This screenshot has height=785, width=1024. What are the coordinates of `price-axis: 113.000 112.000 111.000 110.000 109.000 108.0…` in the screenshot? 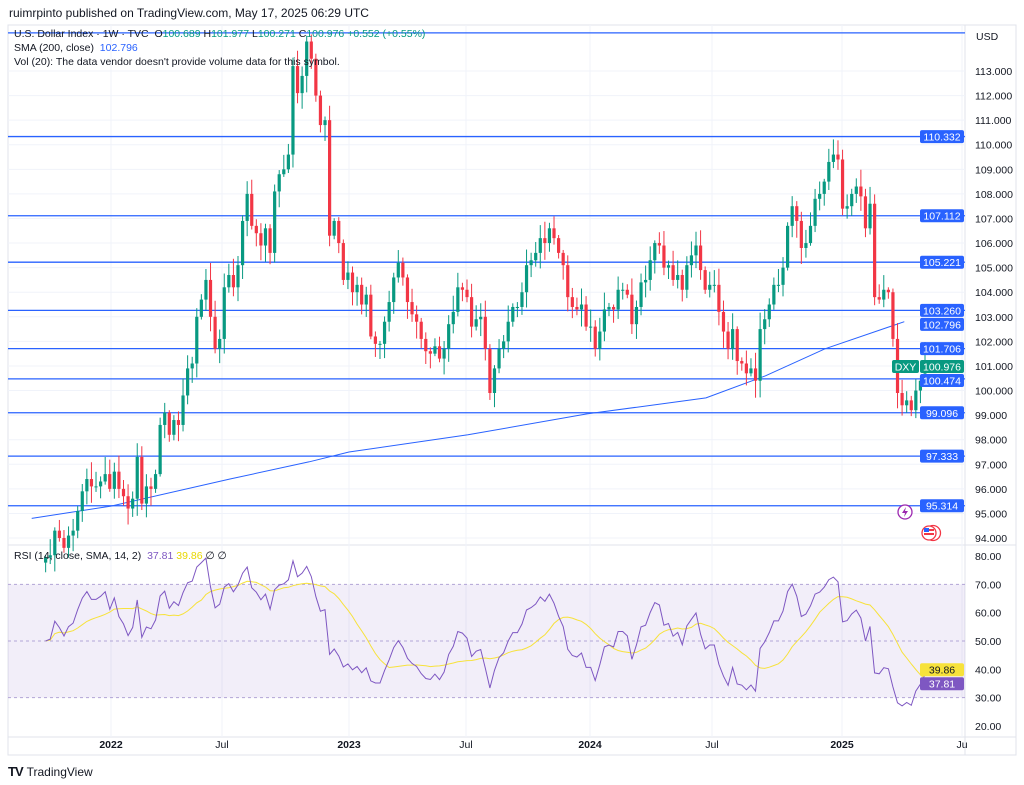 It's located at (994, 305).